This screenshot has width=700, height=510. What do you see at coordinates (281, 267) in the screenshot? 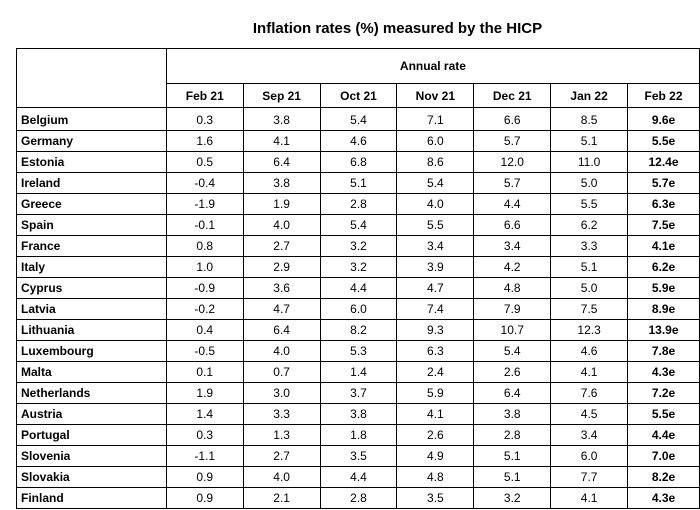
I see `value-cell: 2.9` at bounding box center [281, 267].